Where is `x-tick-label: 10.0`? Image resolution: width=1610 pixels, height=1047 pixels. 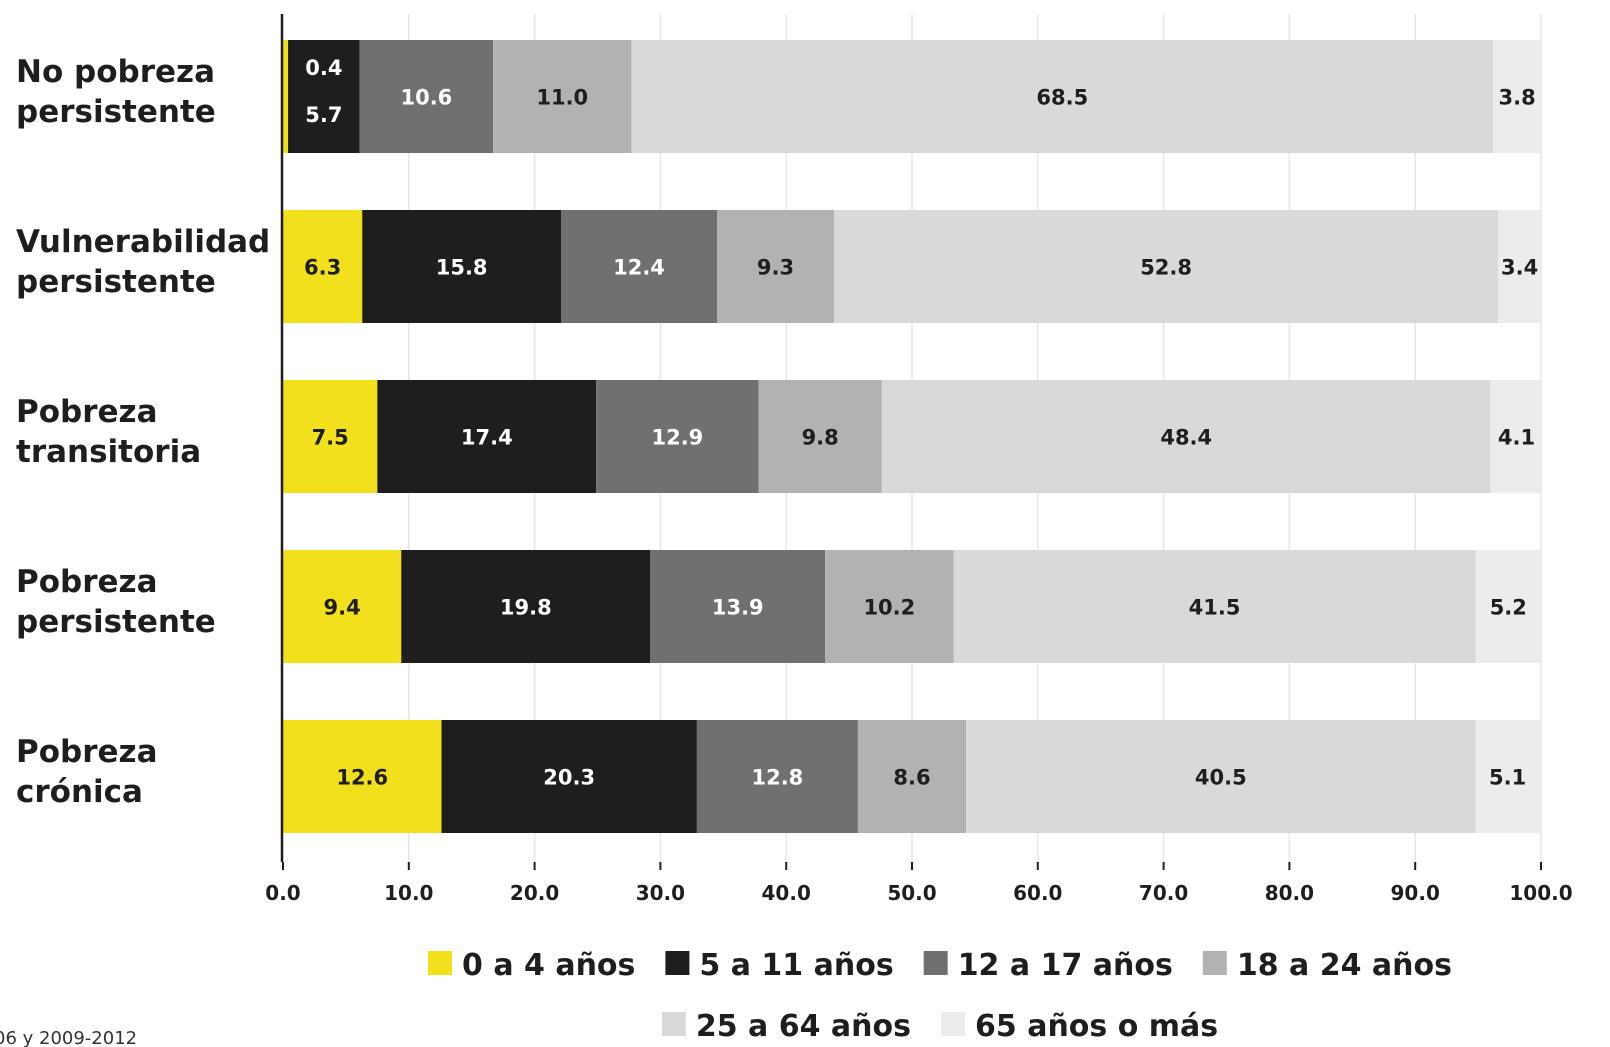 x-tick-label: 10.0 is located at coordinates (408, 893).